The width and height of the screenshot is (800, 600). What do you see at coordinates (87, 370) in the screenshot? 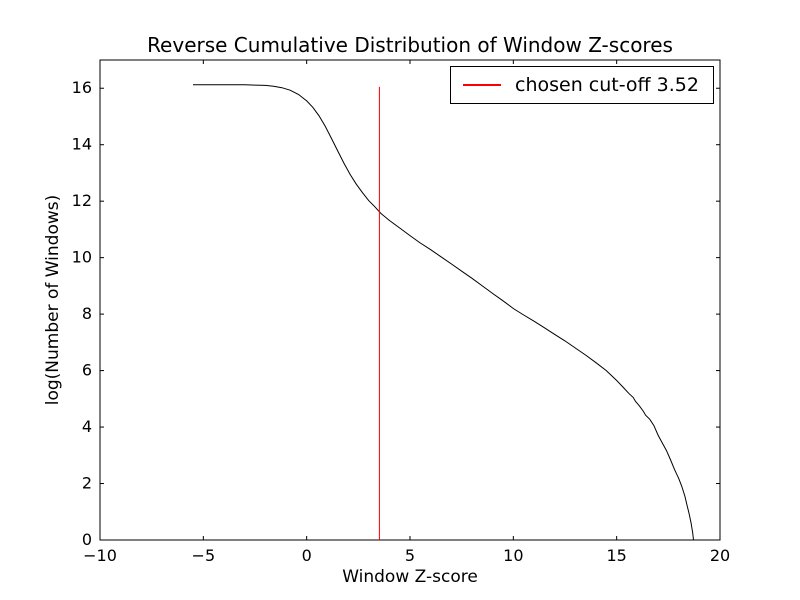
I see `y-tick-label: 6` at bounding box center [87, 370].